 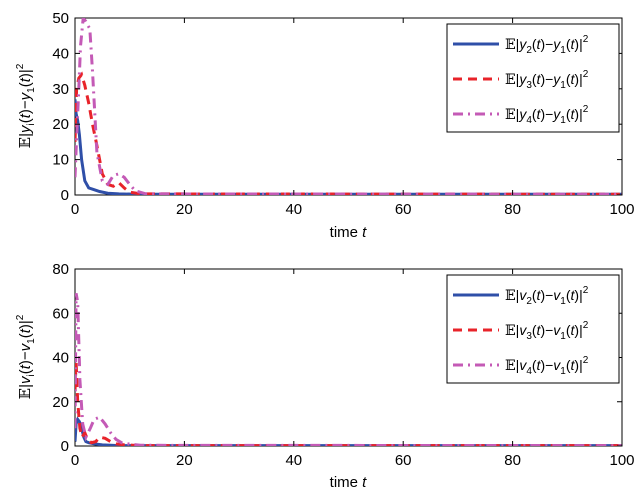 I want to click on y-axis-label-top: 𝔼|yi(t)−y1(t)|2, so click(x=26, y=105).